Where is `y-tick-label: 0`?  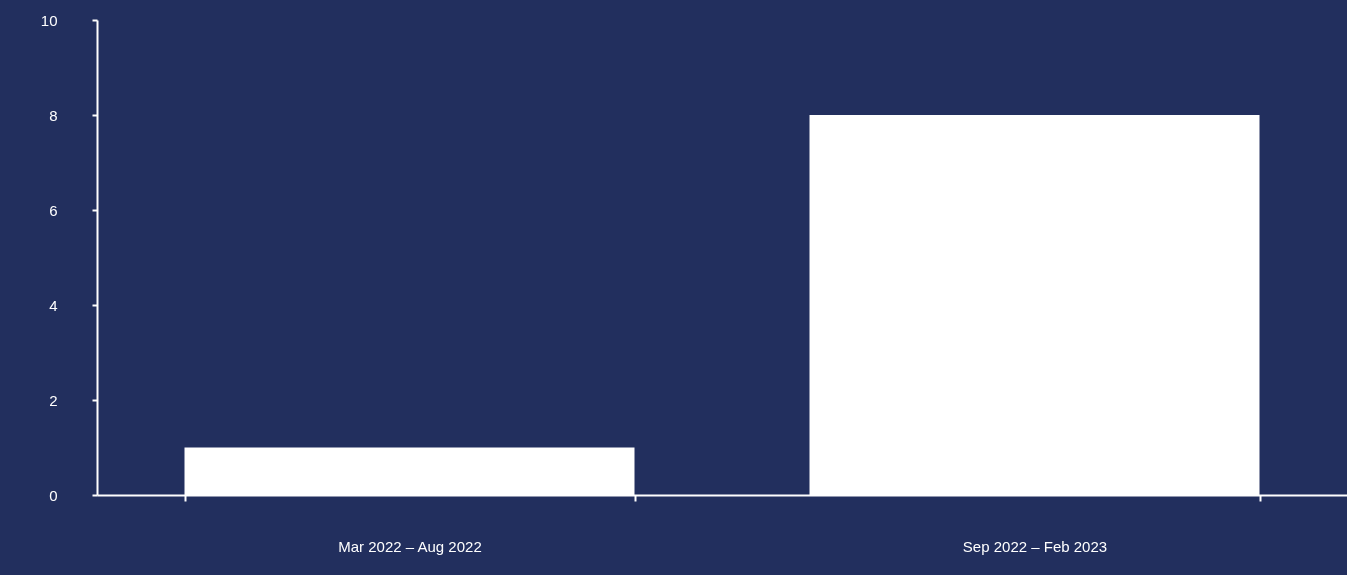 y-tick-label: 0 is located at coordinates (53, 495).